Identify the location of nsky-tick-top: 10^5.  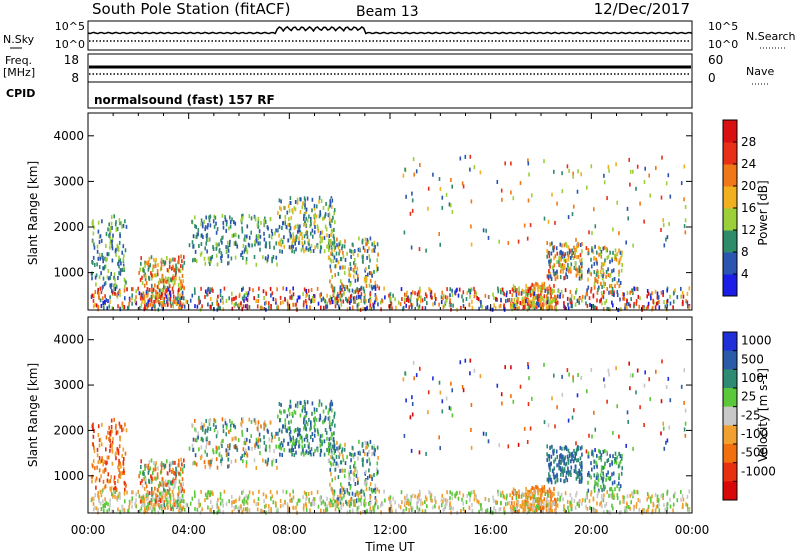
(70, 26).